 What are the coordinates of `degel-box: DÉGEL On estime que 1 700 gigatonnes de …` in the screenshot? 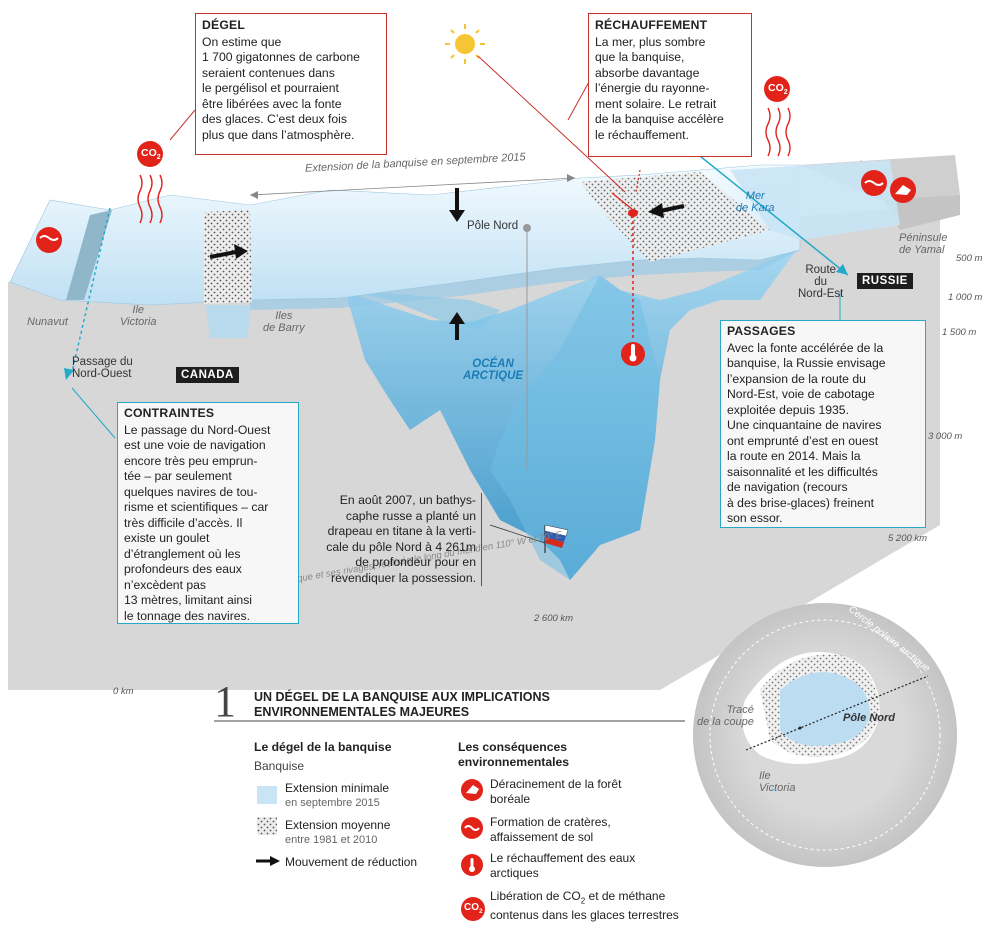 It's located at (291, 84).